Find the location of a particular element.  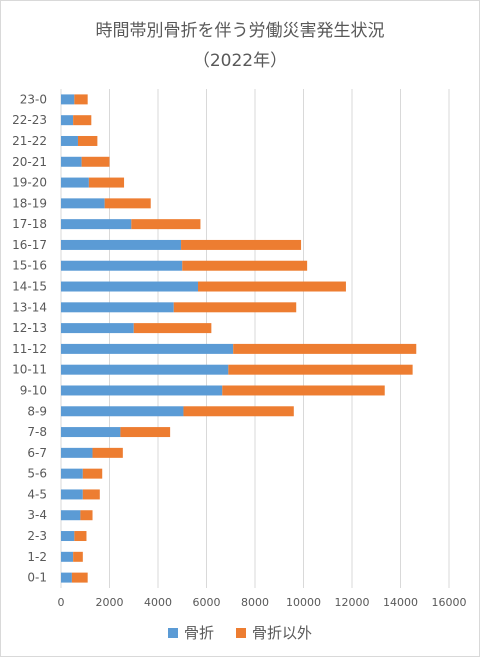

category-label: 16-17 is located at coordinates (29, 245).